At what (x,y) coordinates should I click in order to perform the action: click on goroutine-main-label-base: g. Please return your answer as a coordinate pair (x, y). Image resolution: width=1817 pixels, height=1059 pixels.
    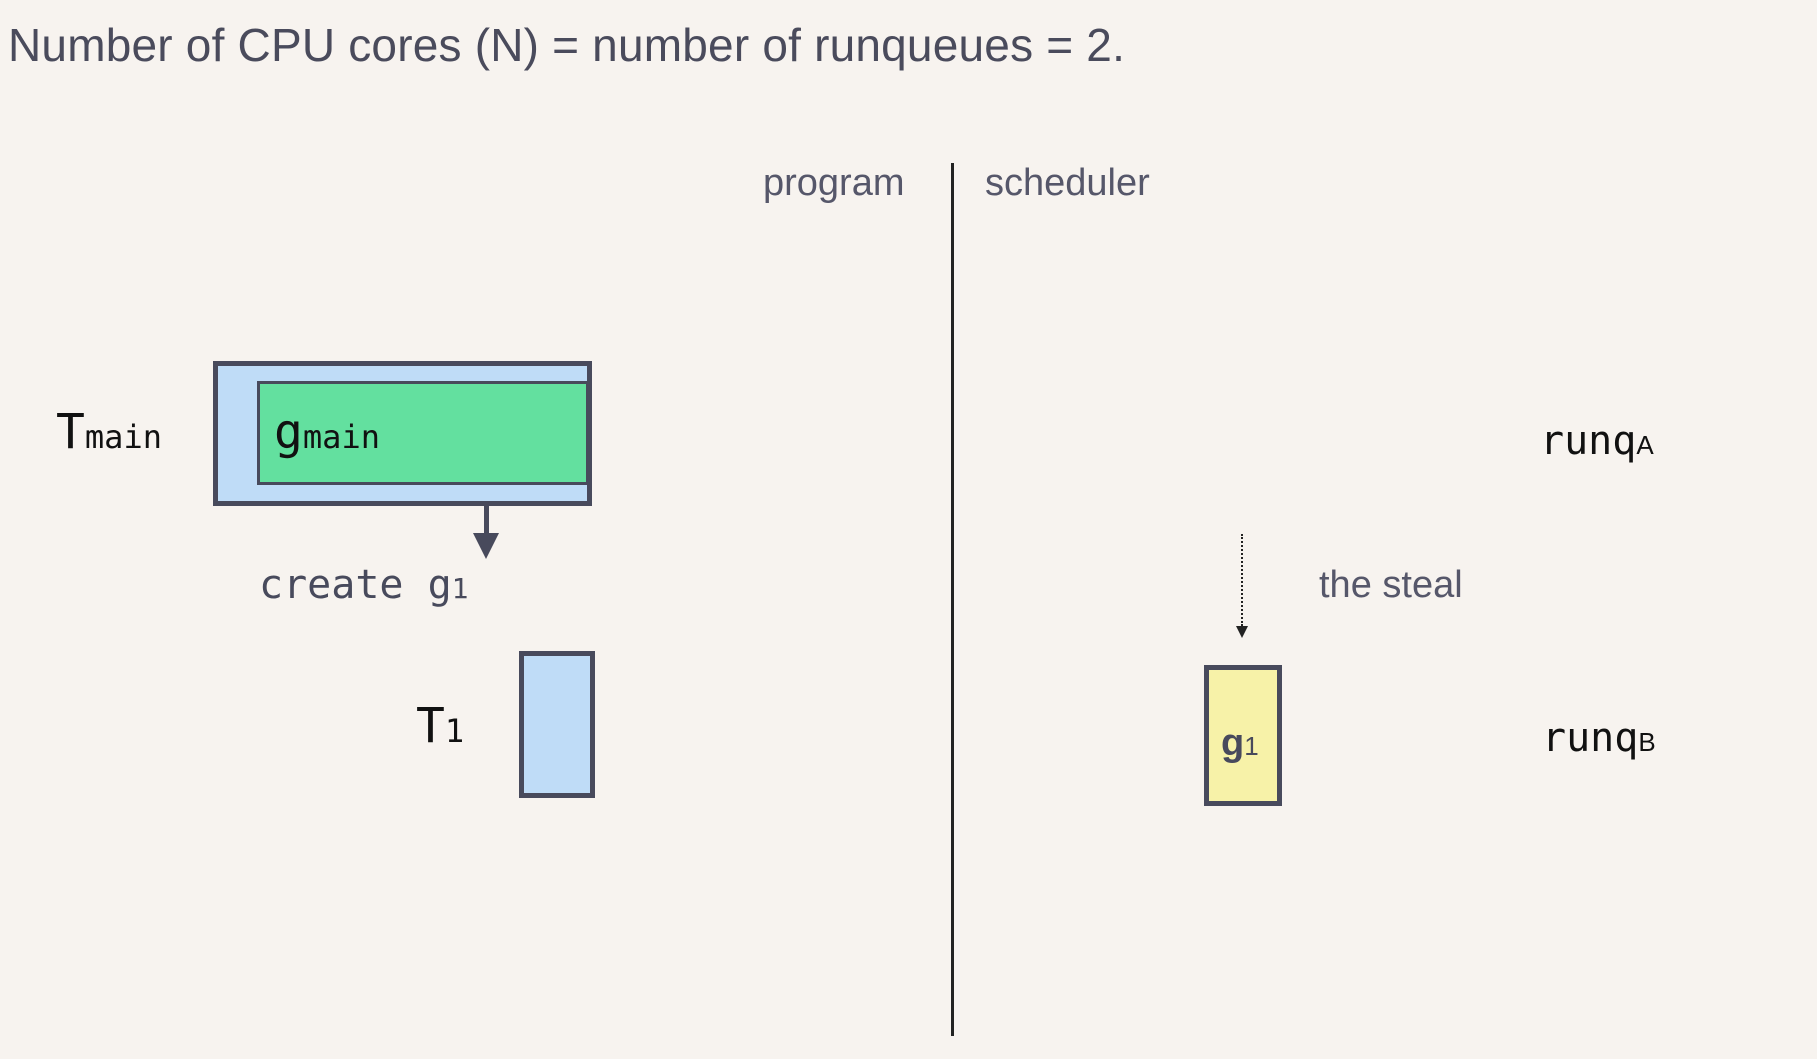
    Looking at the image, I should click on (288, 432).